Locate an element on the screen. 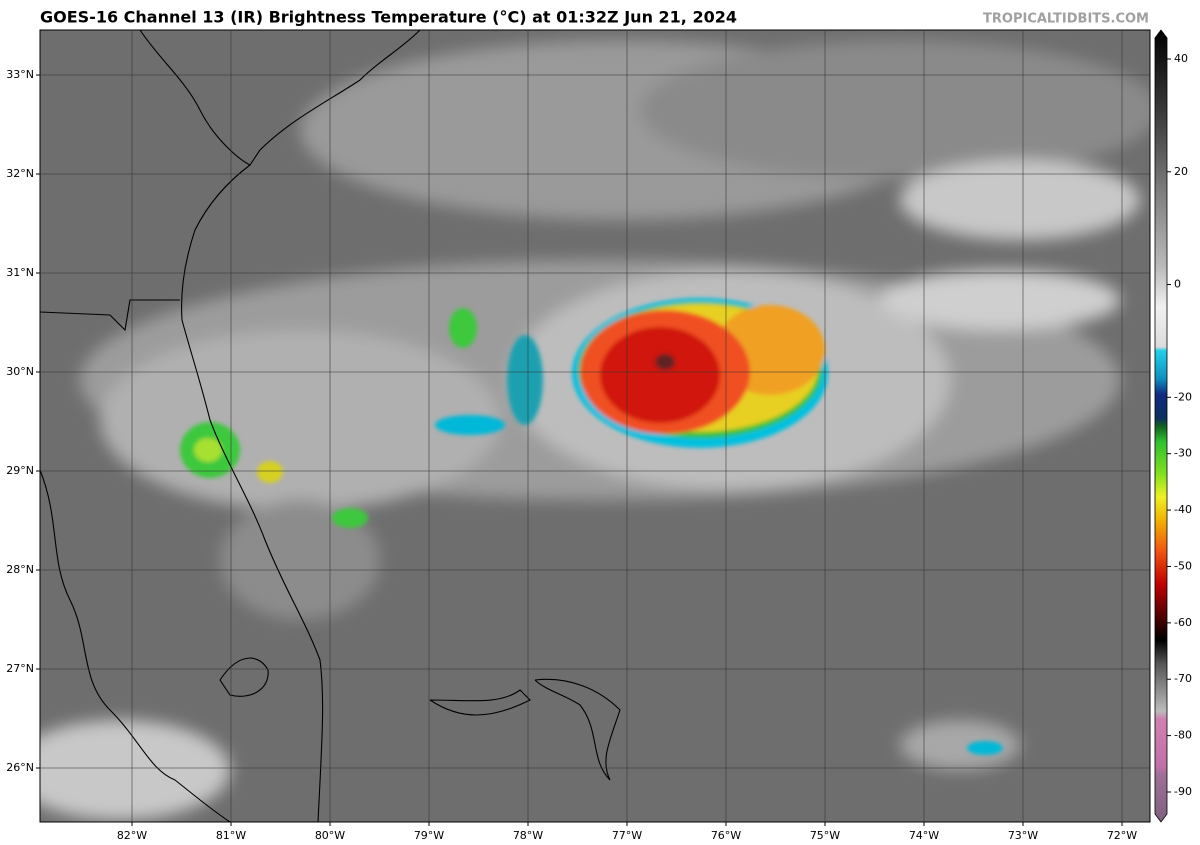 The image size is (1200, 845). colorbar-fill is located at coordinates (1161, 426).